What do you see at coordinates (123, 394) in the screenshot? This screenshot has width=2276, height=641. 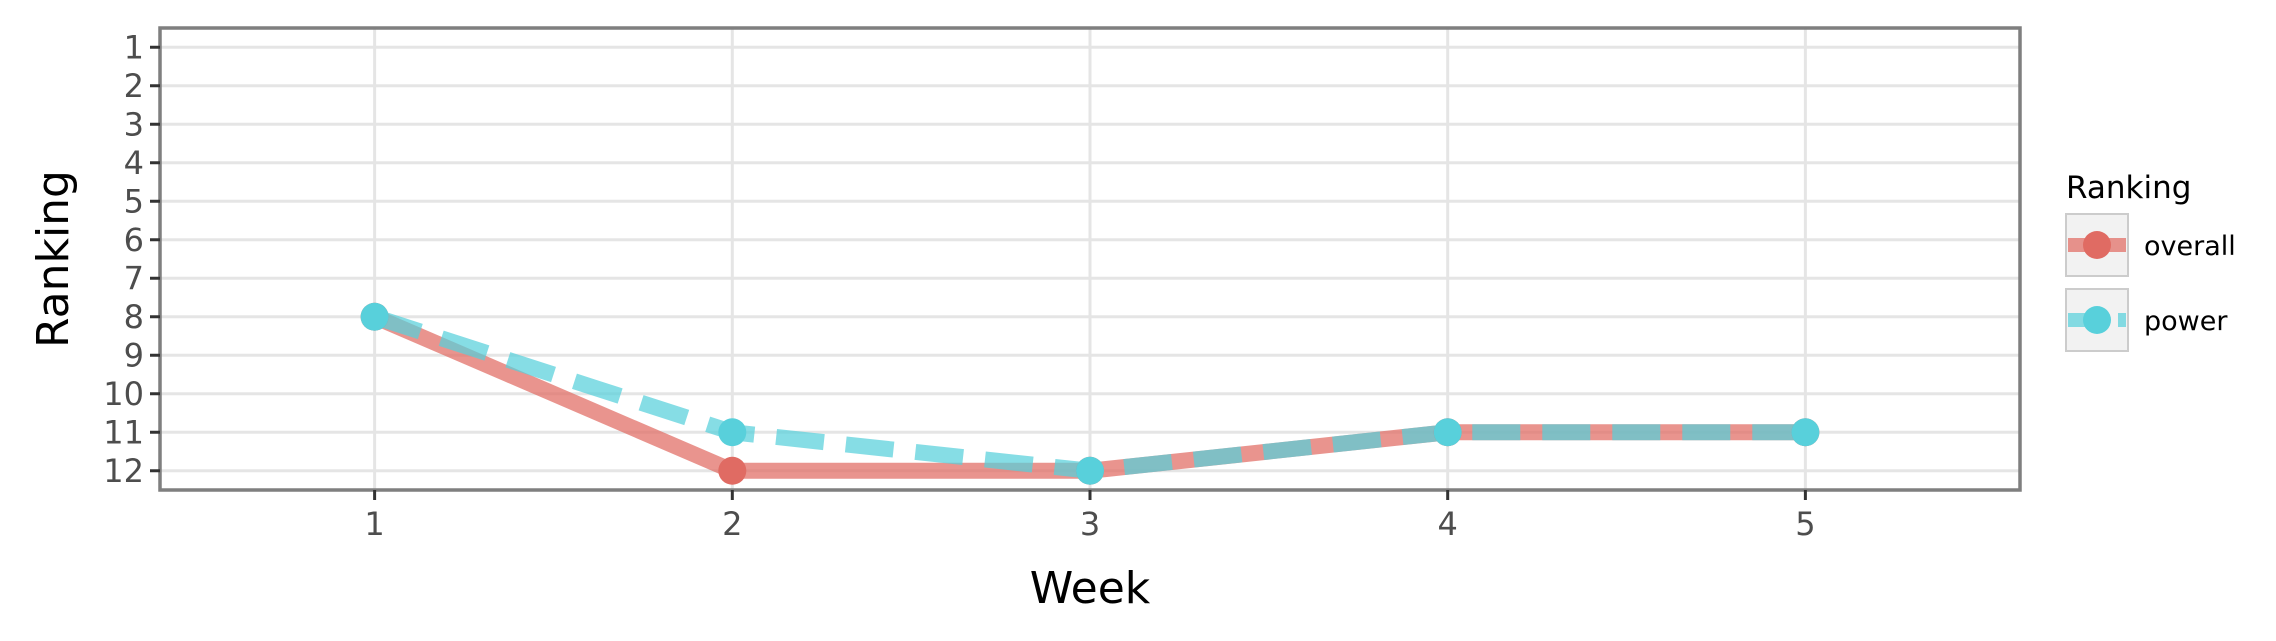 I see `y-tick-label: 10` at bounding box center [123, 394].